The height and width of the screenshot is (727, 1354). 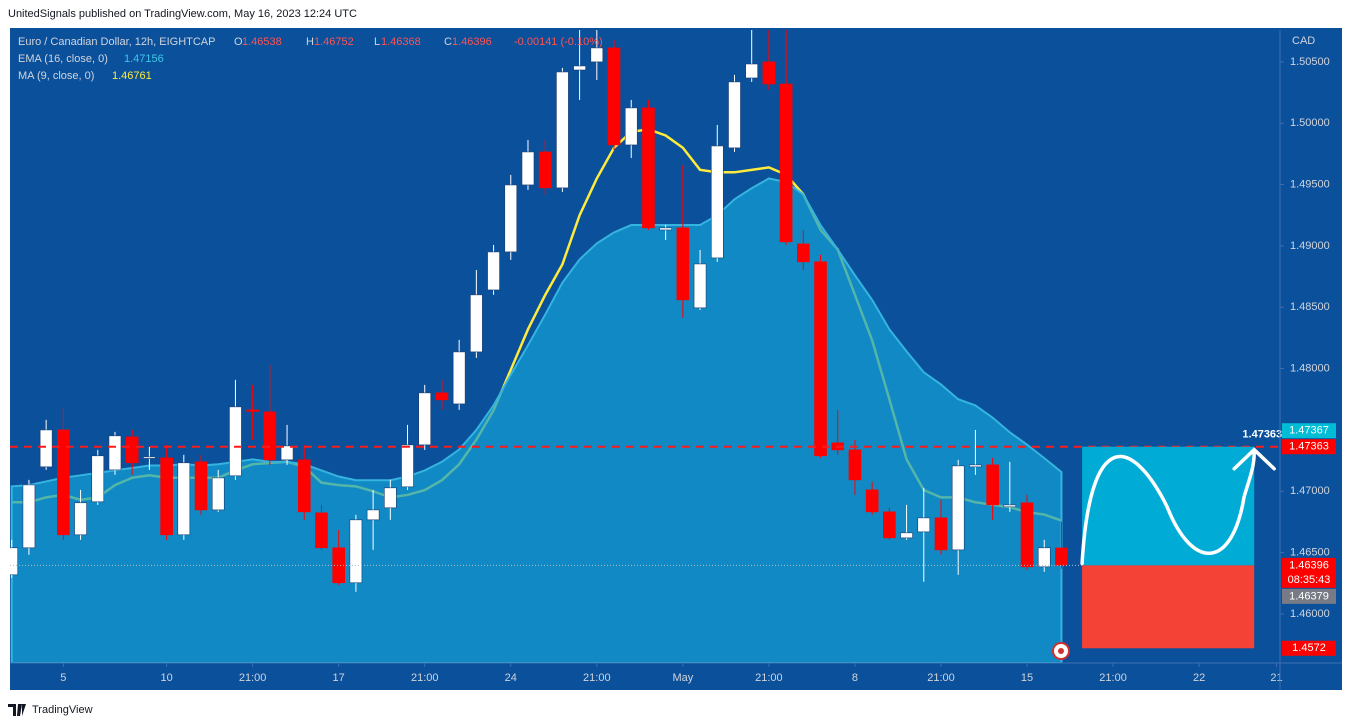 I want to click on legend-symbol: Euro / Canadian Dollar, 12h, EIGHTCAP, so click(x=116, y=42).